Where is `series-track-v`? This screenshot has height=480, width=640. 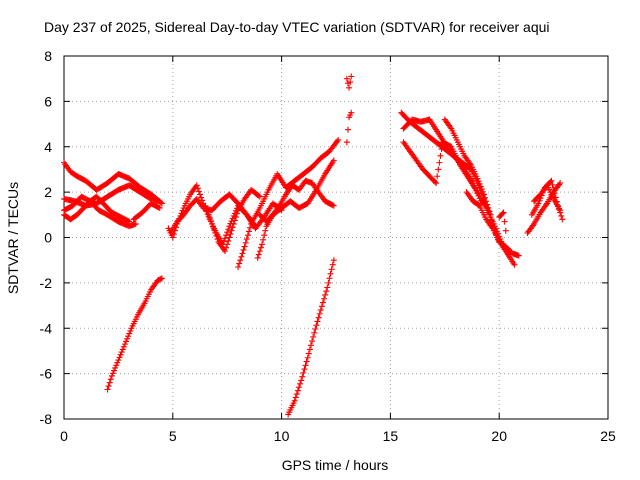
series-track-v is located at coordinates (544, 208).